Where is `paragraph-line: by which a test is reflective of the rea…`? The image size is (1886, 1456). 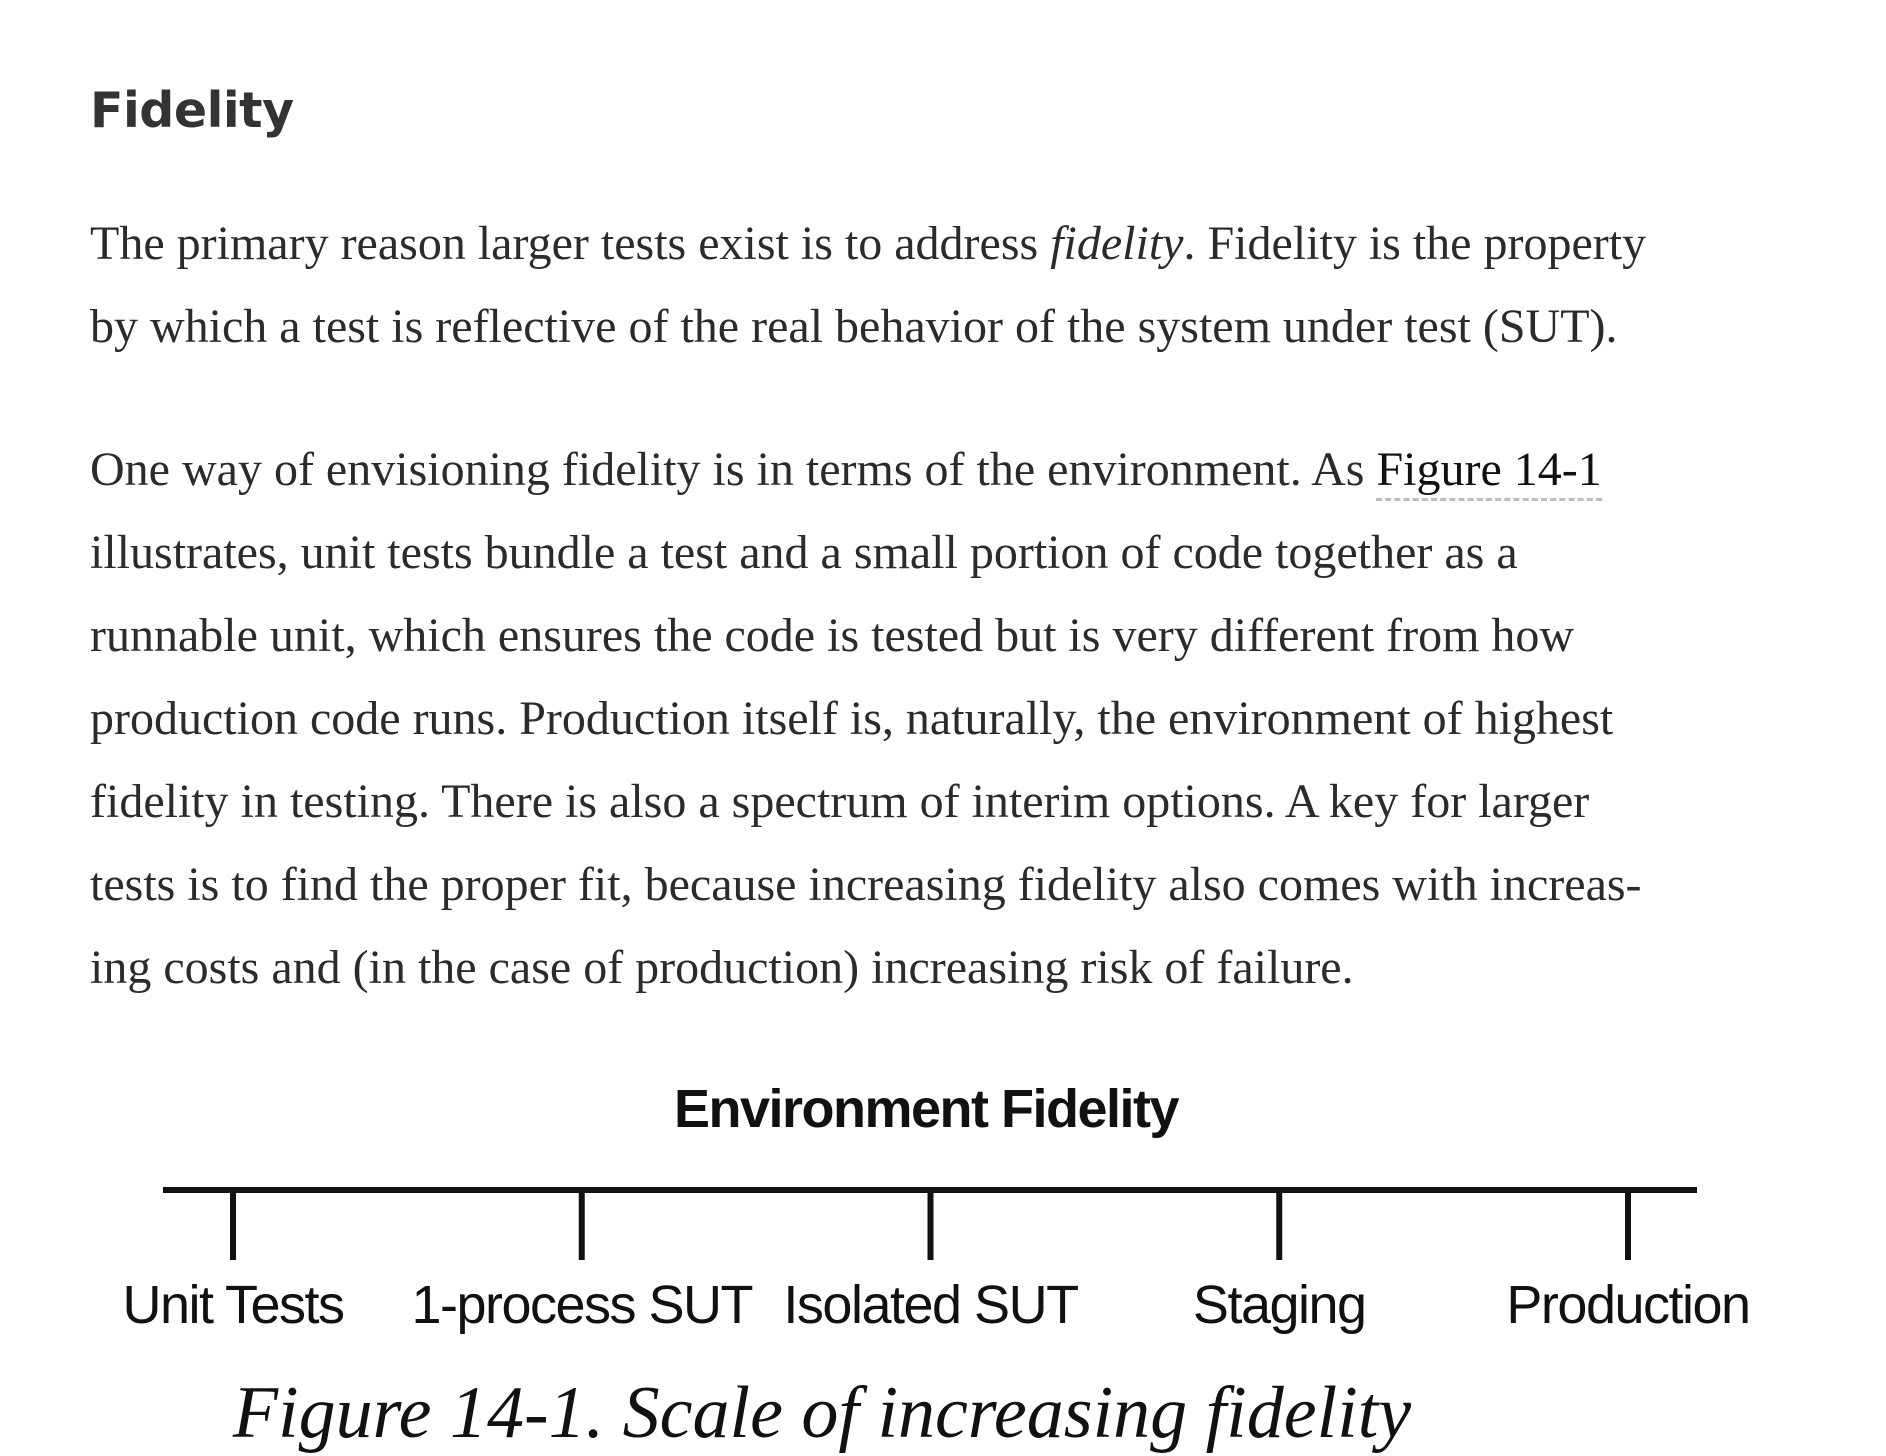 paragraph-line: by which a test is reflective of the rea… is located at coordinates (854, 326).